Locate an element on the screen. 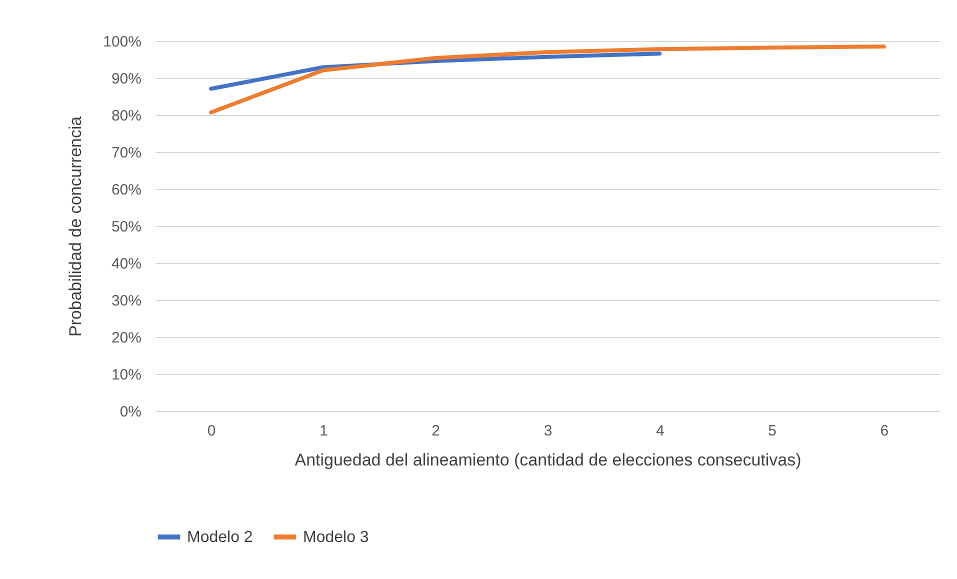  x-tick-label: 2 is located at coordinates (436, 431).